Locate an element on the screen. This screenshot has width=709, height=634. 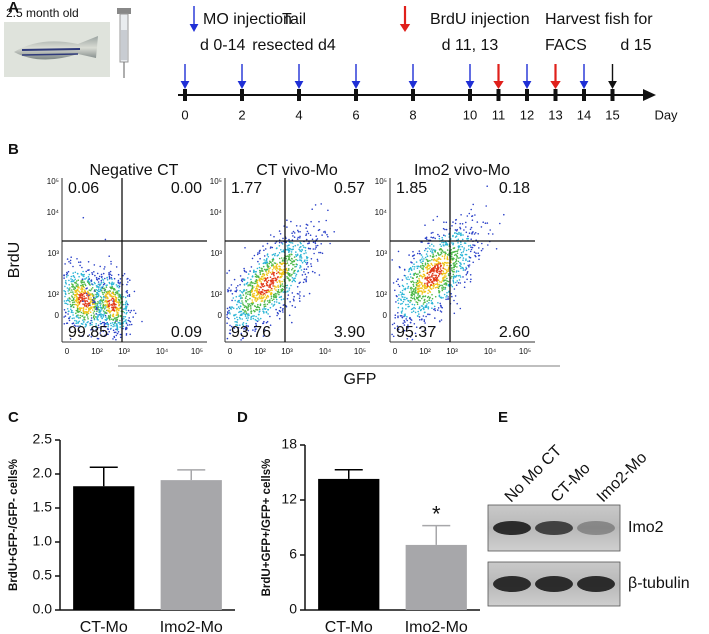
x-tick-label: 10³ is located at coordinates (287, 351).